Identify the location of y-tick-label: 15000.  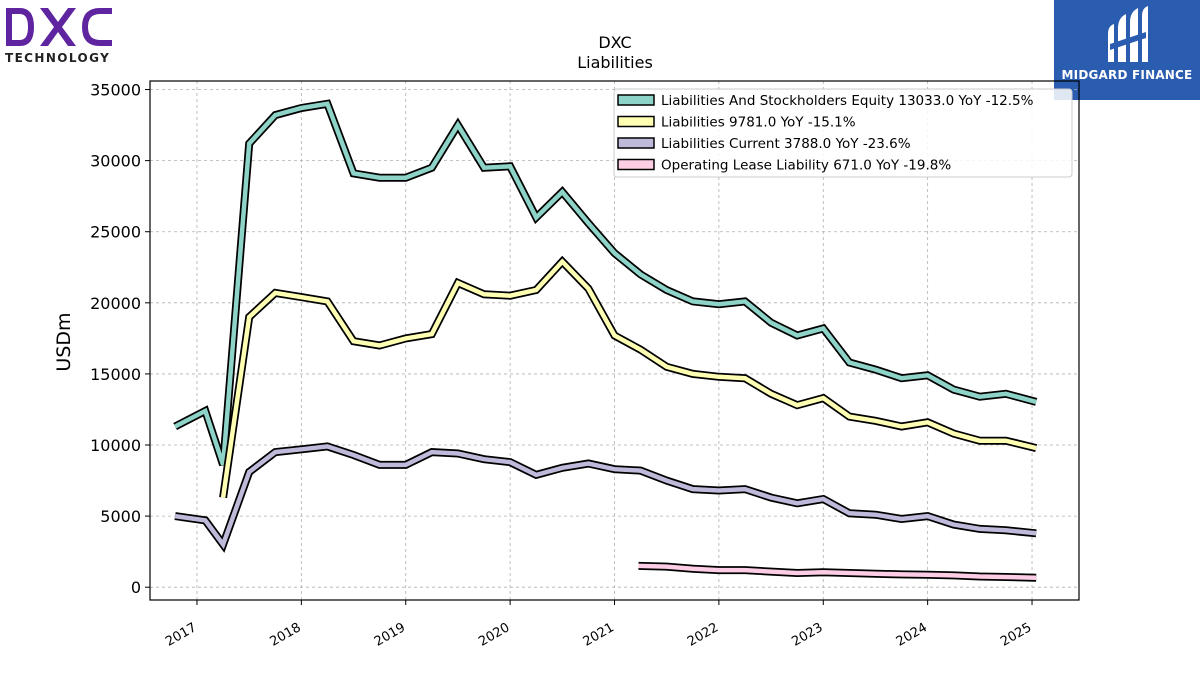
(115, 374).